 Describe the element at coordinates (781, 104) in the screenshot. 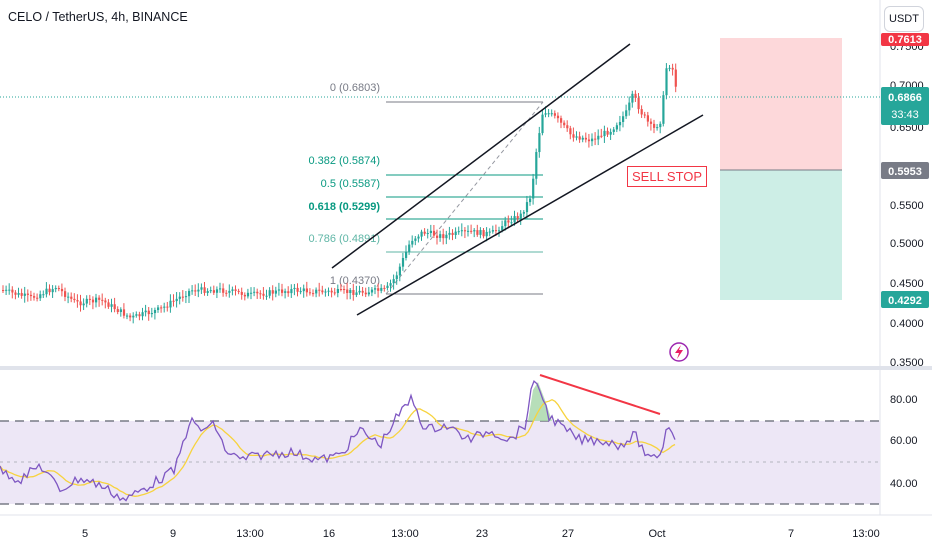

I see `stop-loss-zone` at that location.